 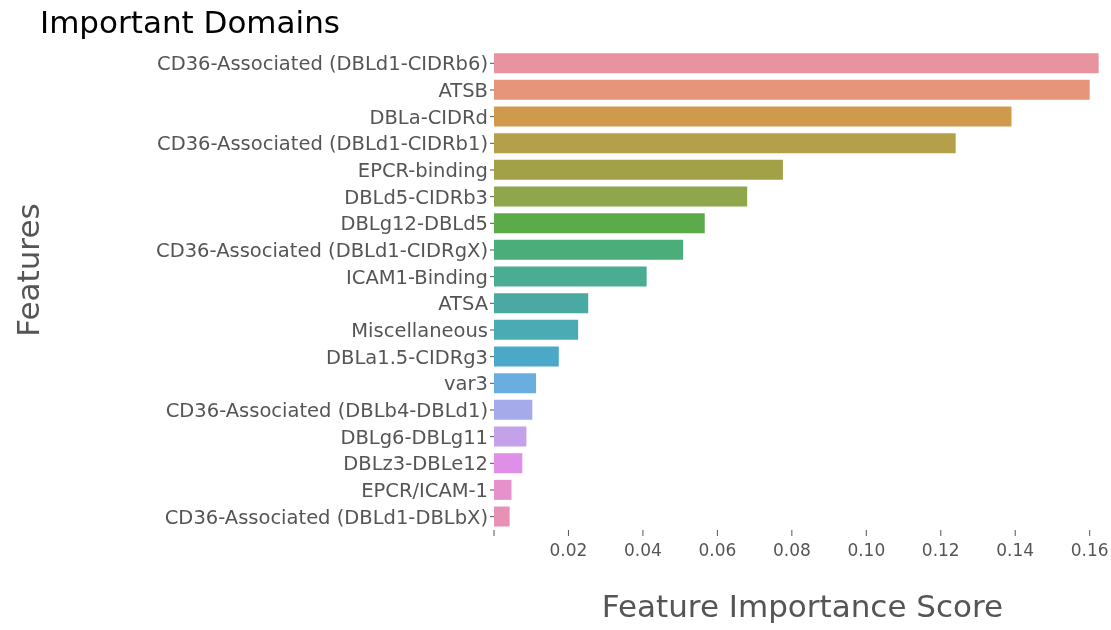 I want to click on y-tick-label: DBLa-CIDRd, so click(x=428, y=117).